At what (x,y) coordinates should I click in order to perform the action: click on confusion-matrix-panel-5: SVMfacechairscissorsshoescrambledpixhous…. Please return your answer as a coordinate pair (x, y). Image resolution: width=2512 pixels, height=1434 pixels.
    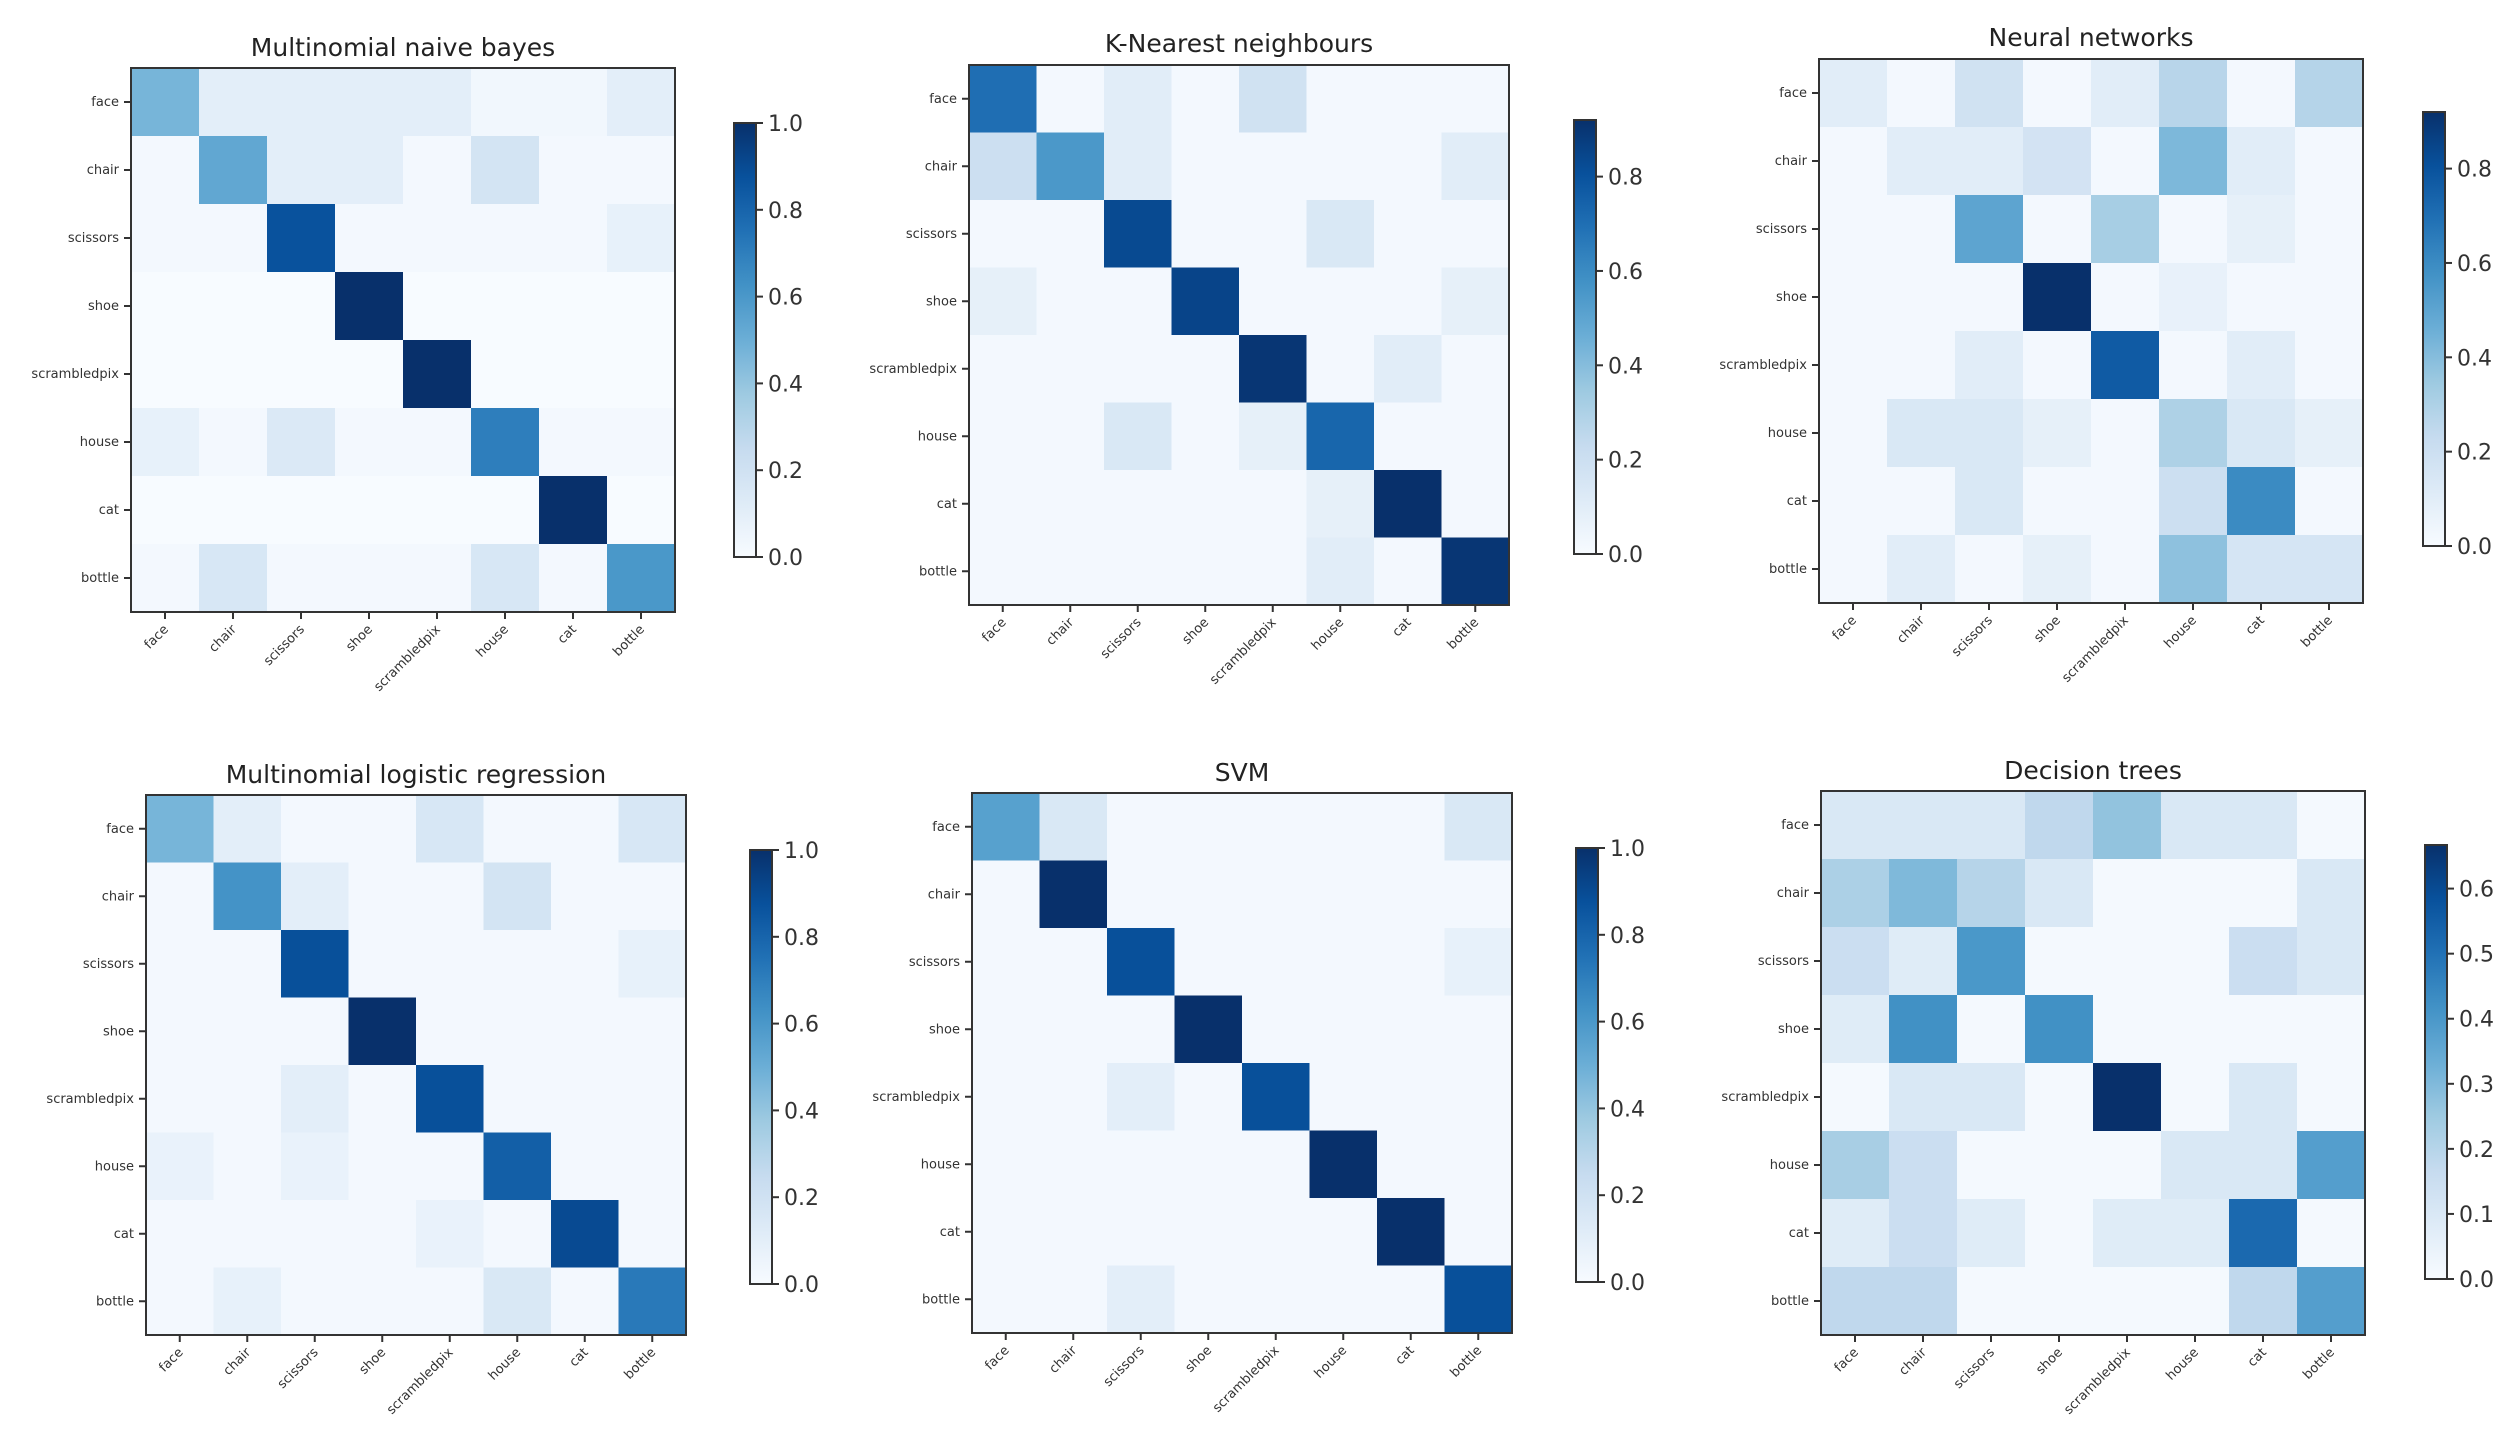
    Looking at the image, I should click on (1258, 1087).